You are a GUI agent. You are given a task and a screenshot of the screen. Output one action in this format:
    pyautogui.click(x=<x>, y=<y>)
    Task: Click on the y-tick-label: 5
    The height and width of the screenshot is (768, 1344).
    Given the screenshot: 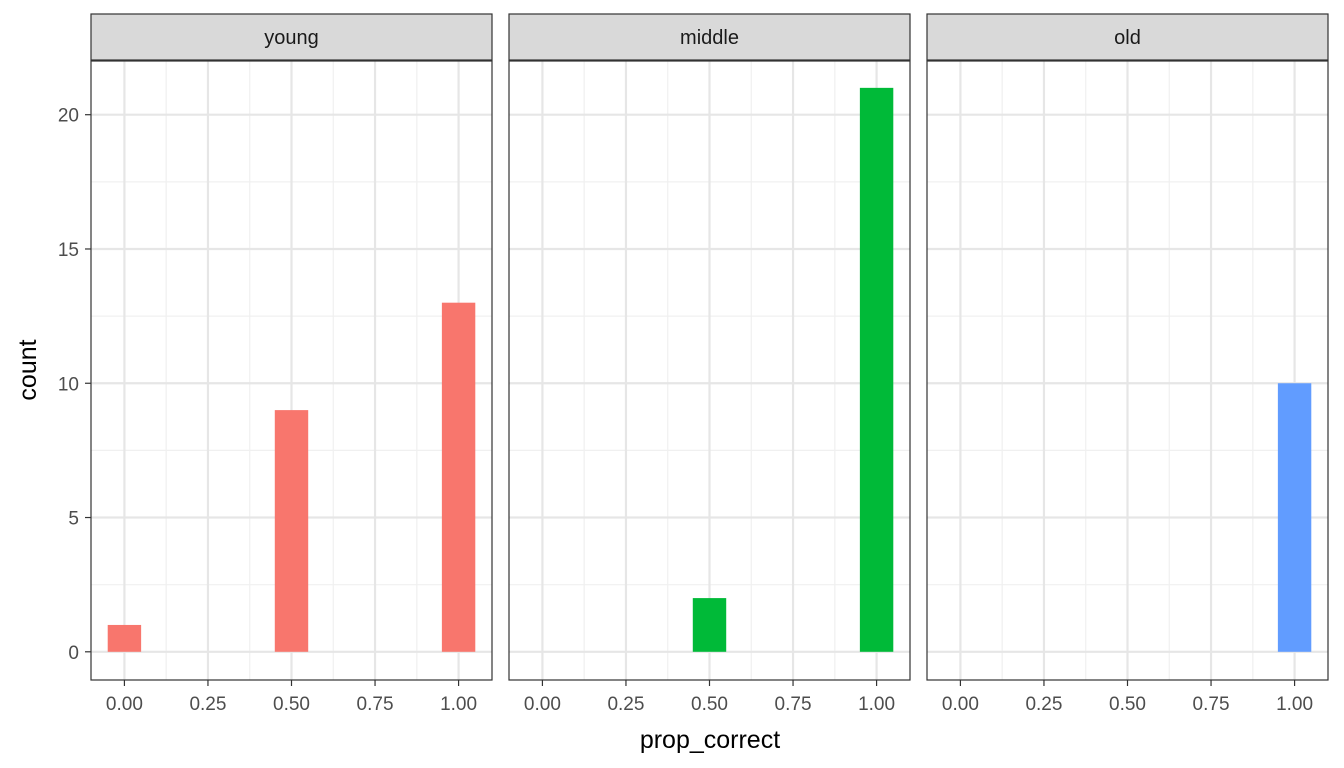 What is the action you would take?
    pyautogui.click(x=73, y=519)
    